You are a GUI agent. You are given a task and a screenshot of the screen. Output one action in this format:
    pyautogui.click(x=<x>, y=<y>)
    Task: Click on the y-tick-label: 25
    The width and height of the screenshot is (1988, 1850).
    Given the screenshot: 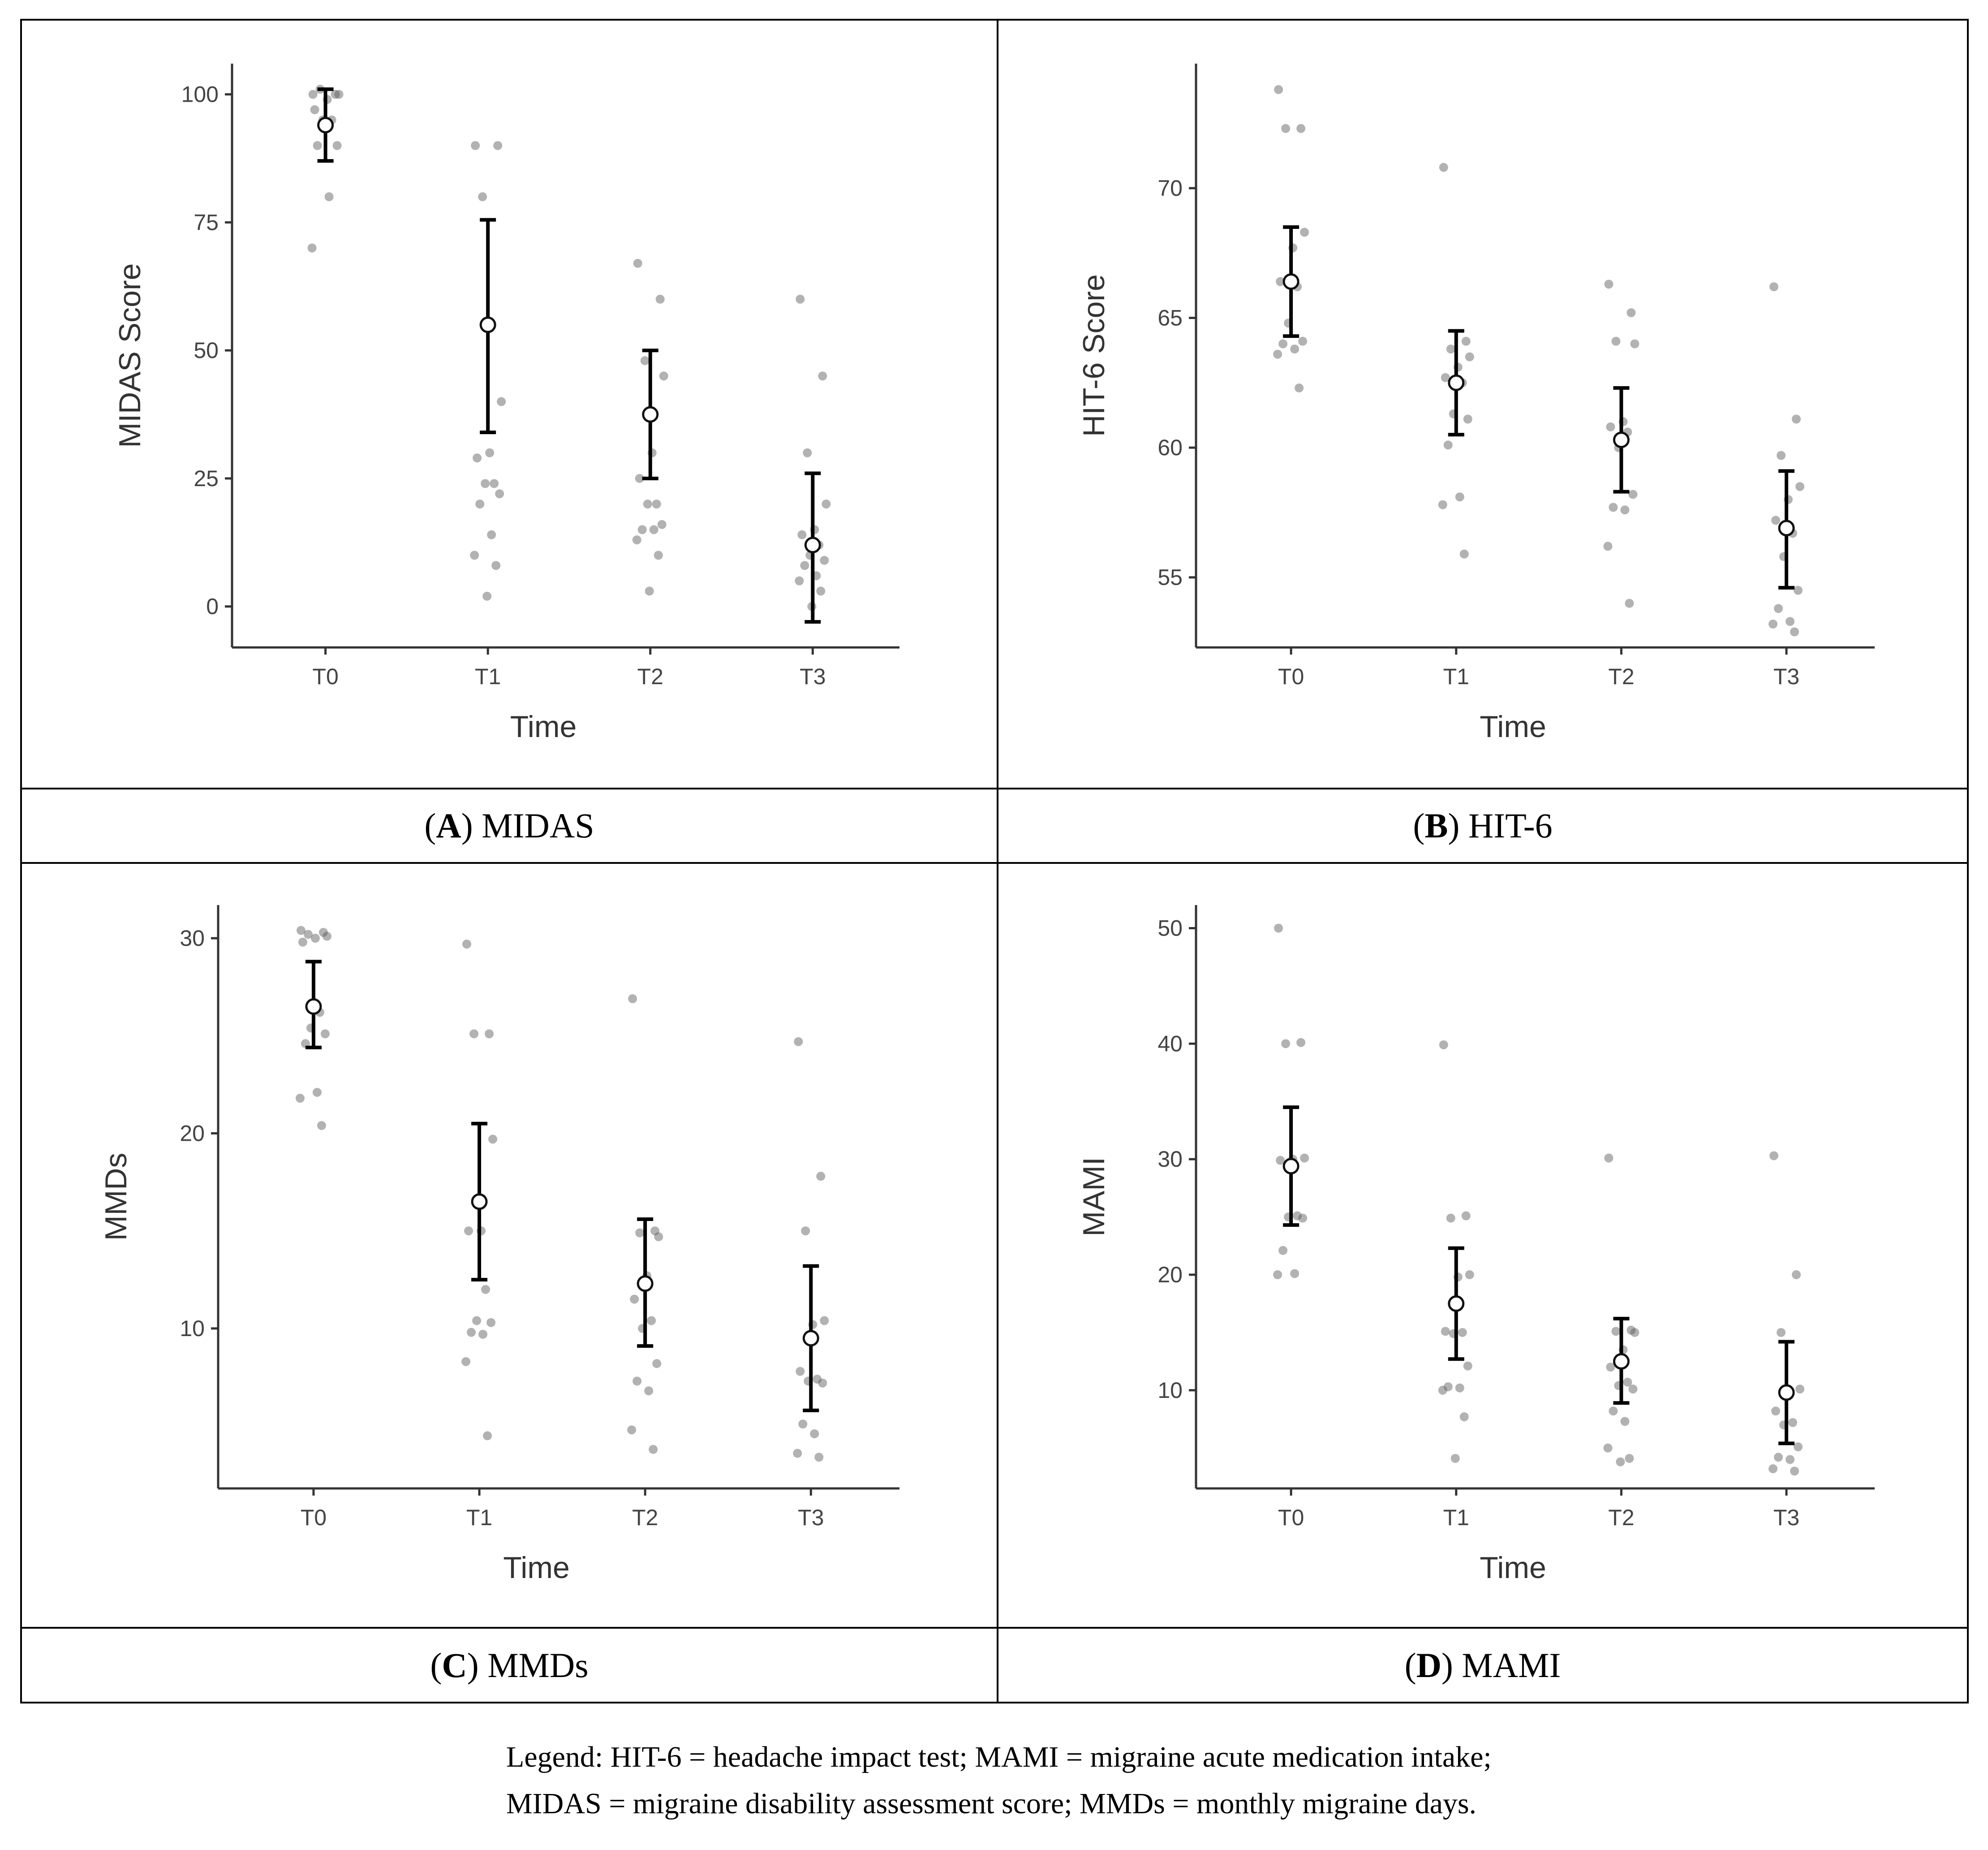 What is the action you would take?
    pyautogui.click(x=206, y=478)
    